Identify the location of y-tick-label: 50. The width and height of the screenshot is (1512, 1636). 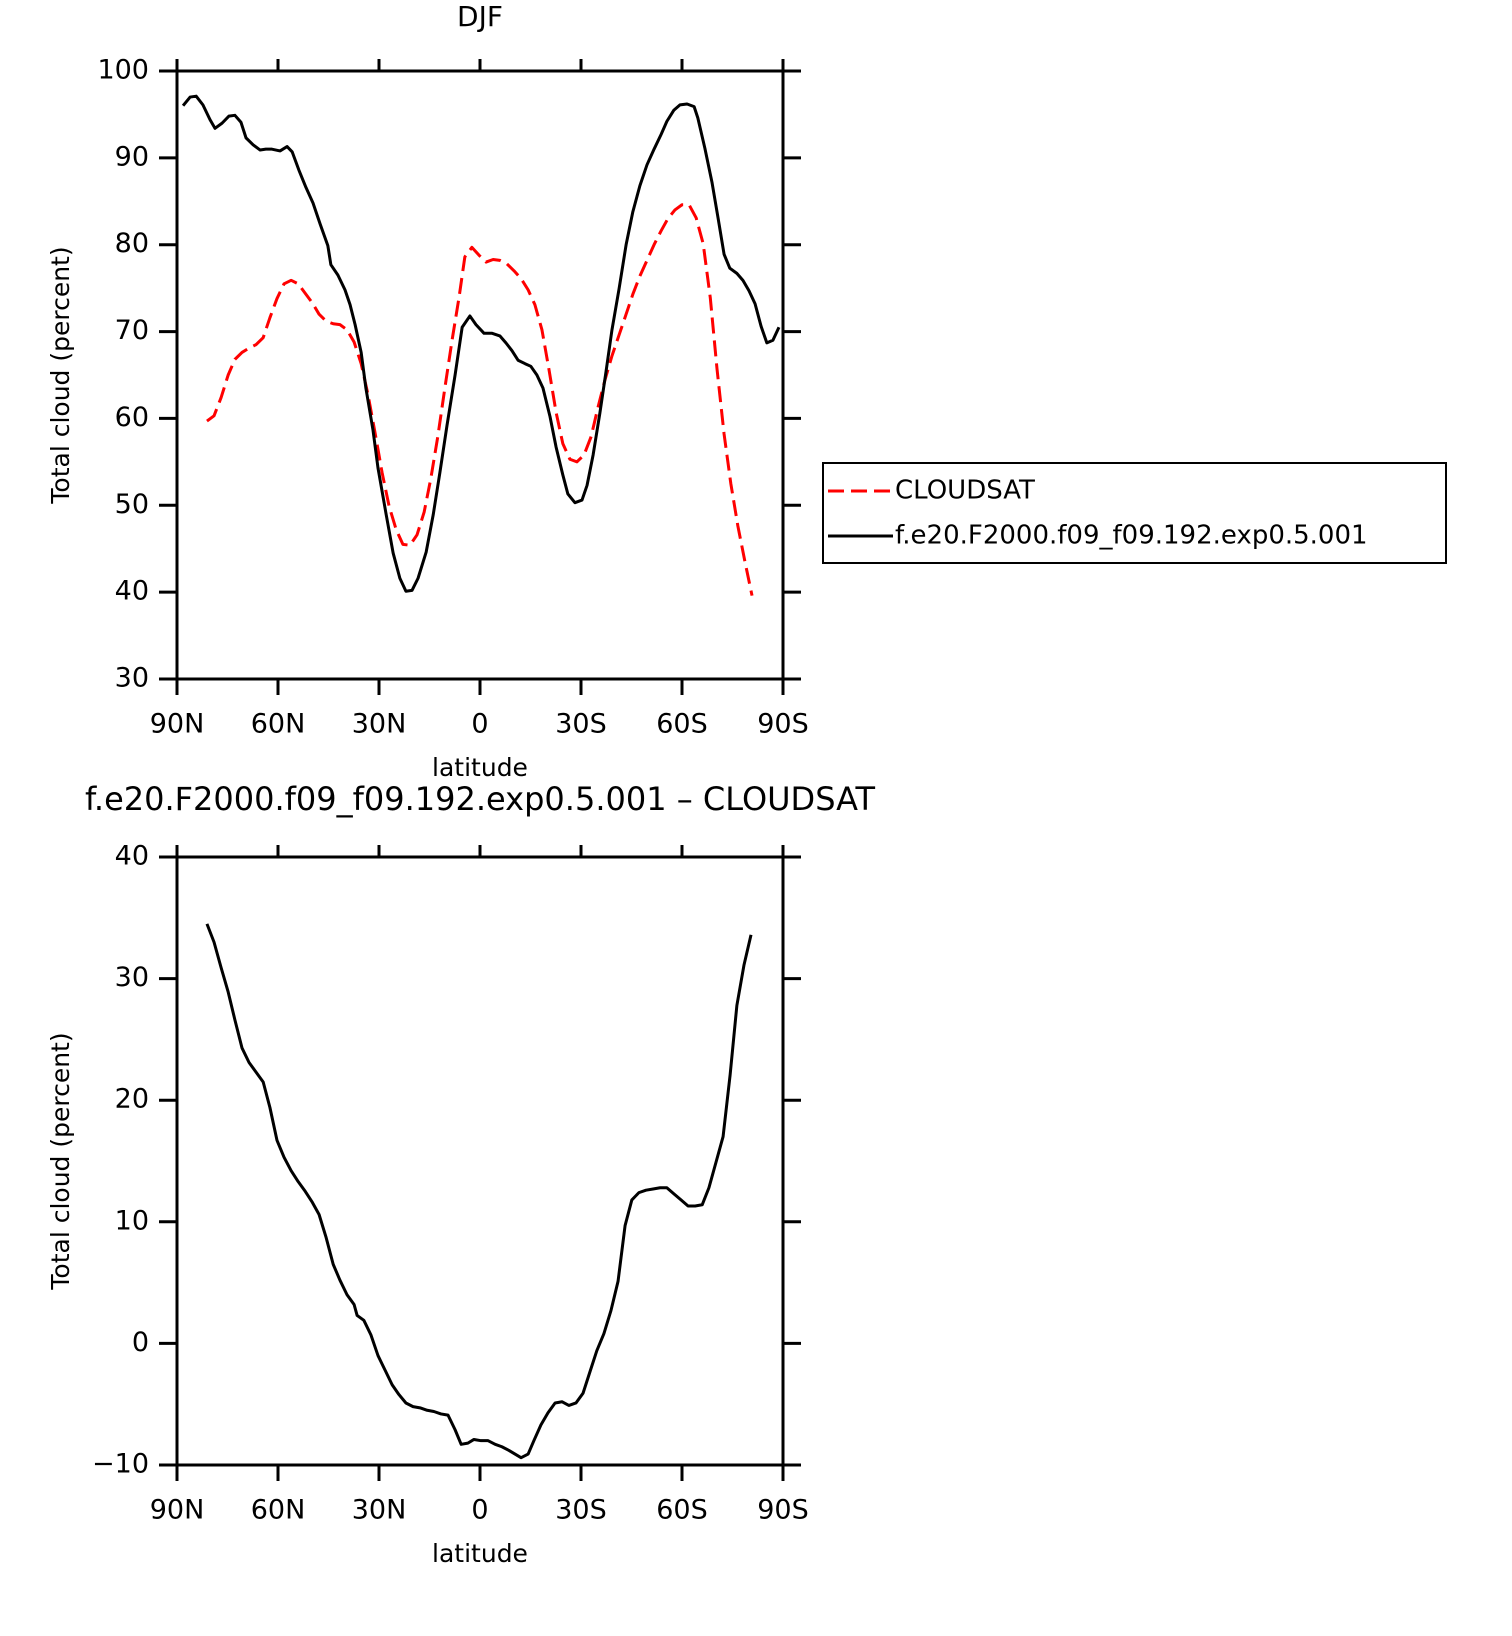
(132, 504).